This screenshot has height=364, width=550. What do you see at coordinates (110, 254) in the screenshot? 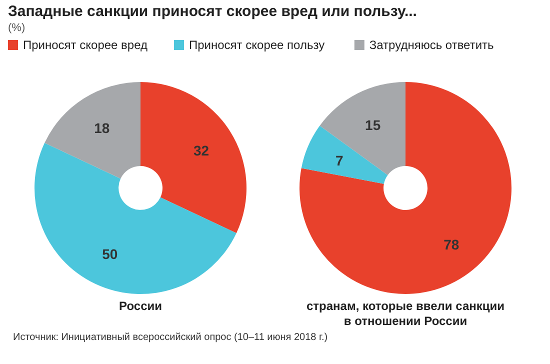
I see `data-label: 50` at bounding box center [110, 254].